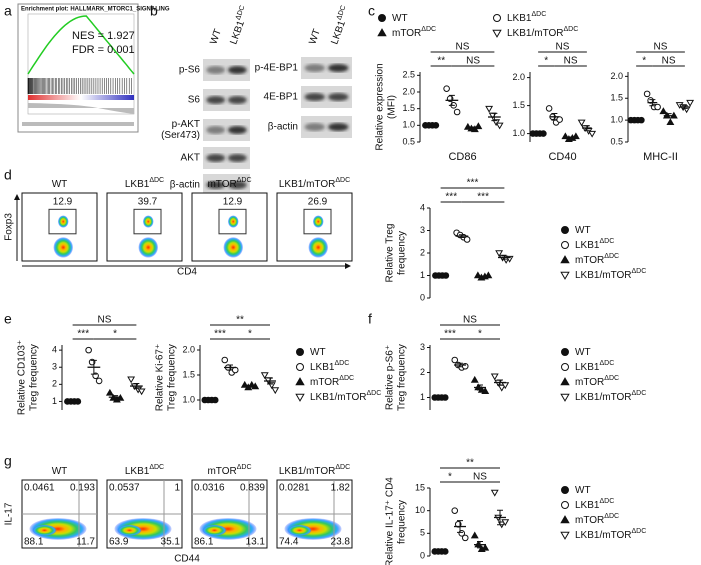 This screenshot has width=701, height=565. What do you see at coordinates (562, 157) in the screenshot?
I see `category-label: CD40` at bounding box center [562, 157].